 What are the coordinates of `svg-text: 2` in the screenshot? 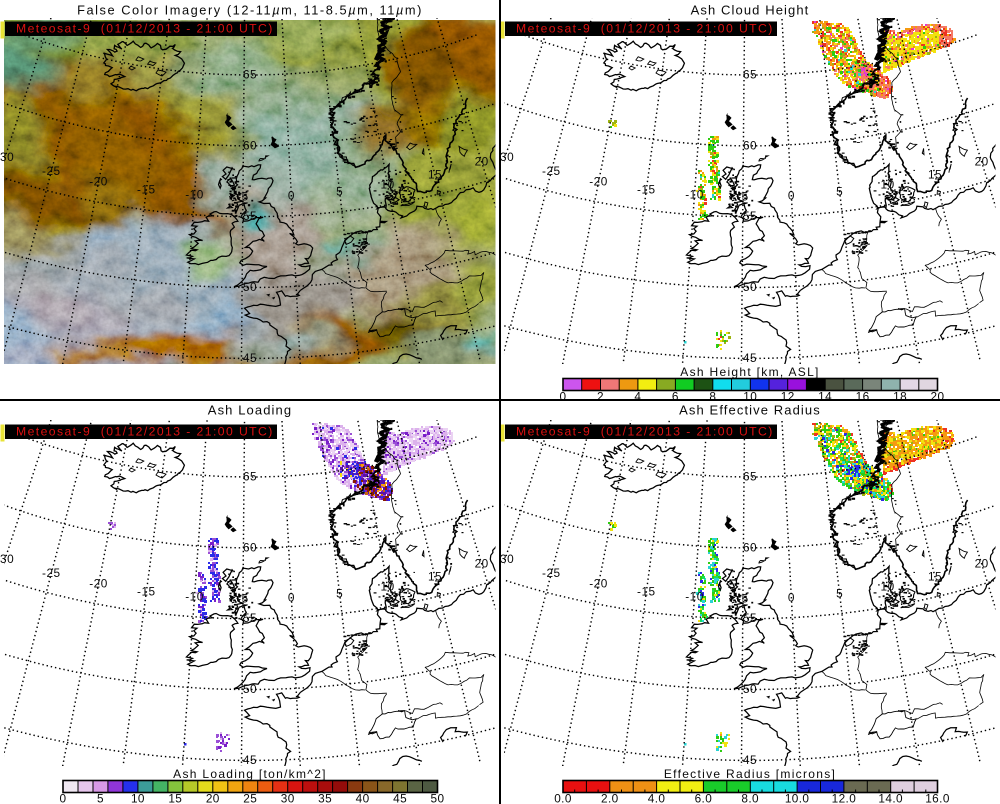 It's located at (600, 396).